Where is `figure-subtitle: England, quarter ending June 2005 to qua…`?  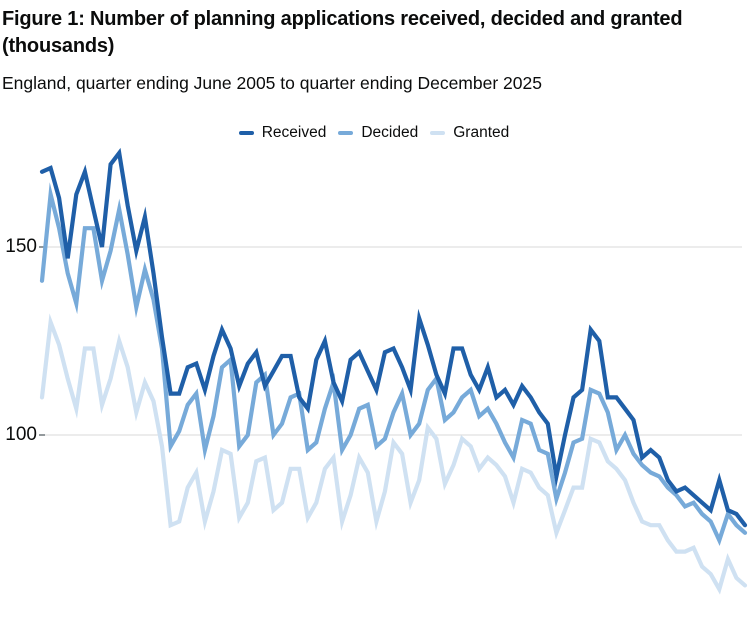
figure-subtitle: England, quarter ending June 2005 to qua… is located at coordinates (272, 83).